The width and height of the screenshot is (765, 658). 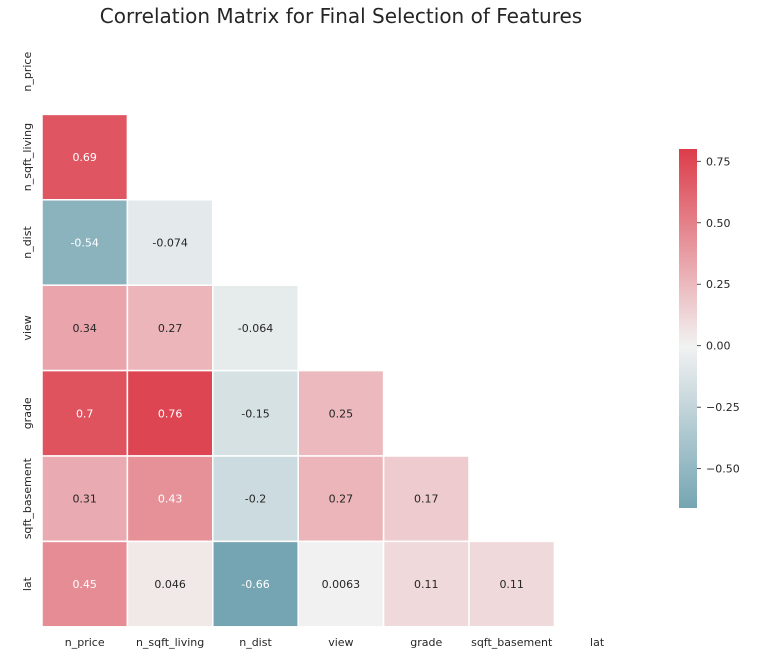 I want to click on colorbar-tick-label: 0.75, so click(x=718, y=161).